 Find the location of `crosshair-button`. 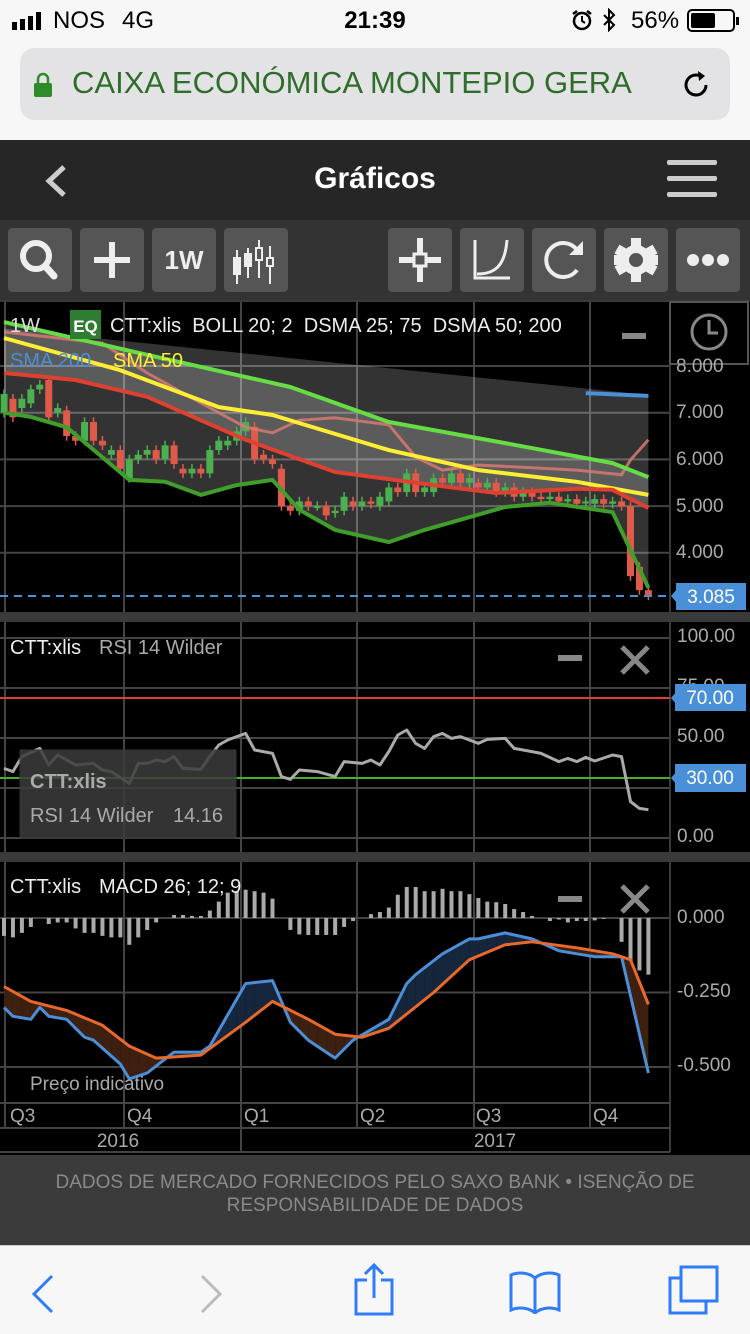

crosshair-button is located at coordinates (420, 260).